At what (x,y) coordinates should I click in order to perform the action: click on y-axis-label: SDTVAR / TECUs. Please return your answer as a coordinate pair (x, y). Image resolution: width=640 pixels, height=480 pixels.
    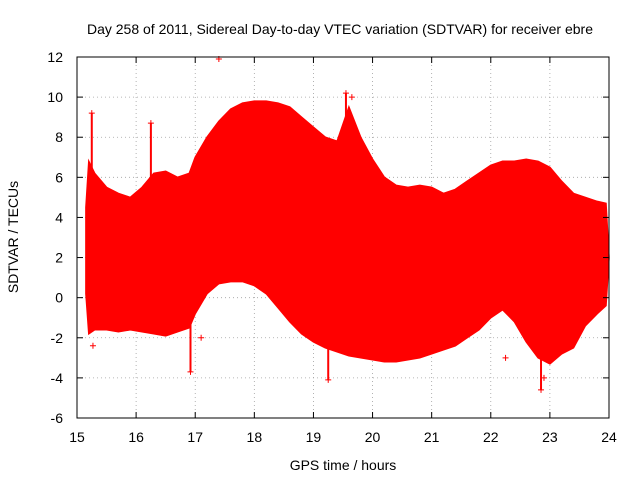
    Looking at the image, I should click on (13, 237).